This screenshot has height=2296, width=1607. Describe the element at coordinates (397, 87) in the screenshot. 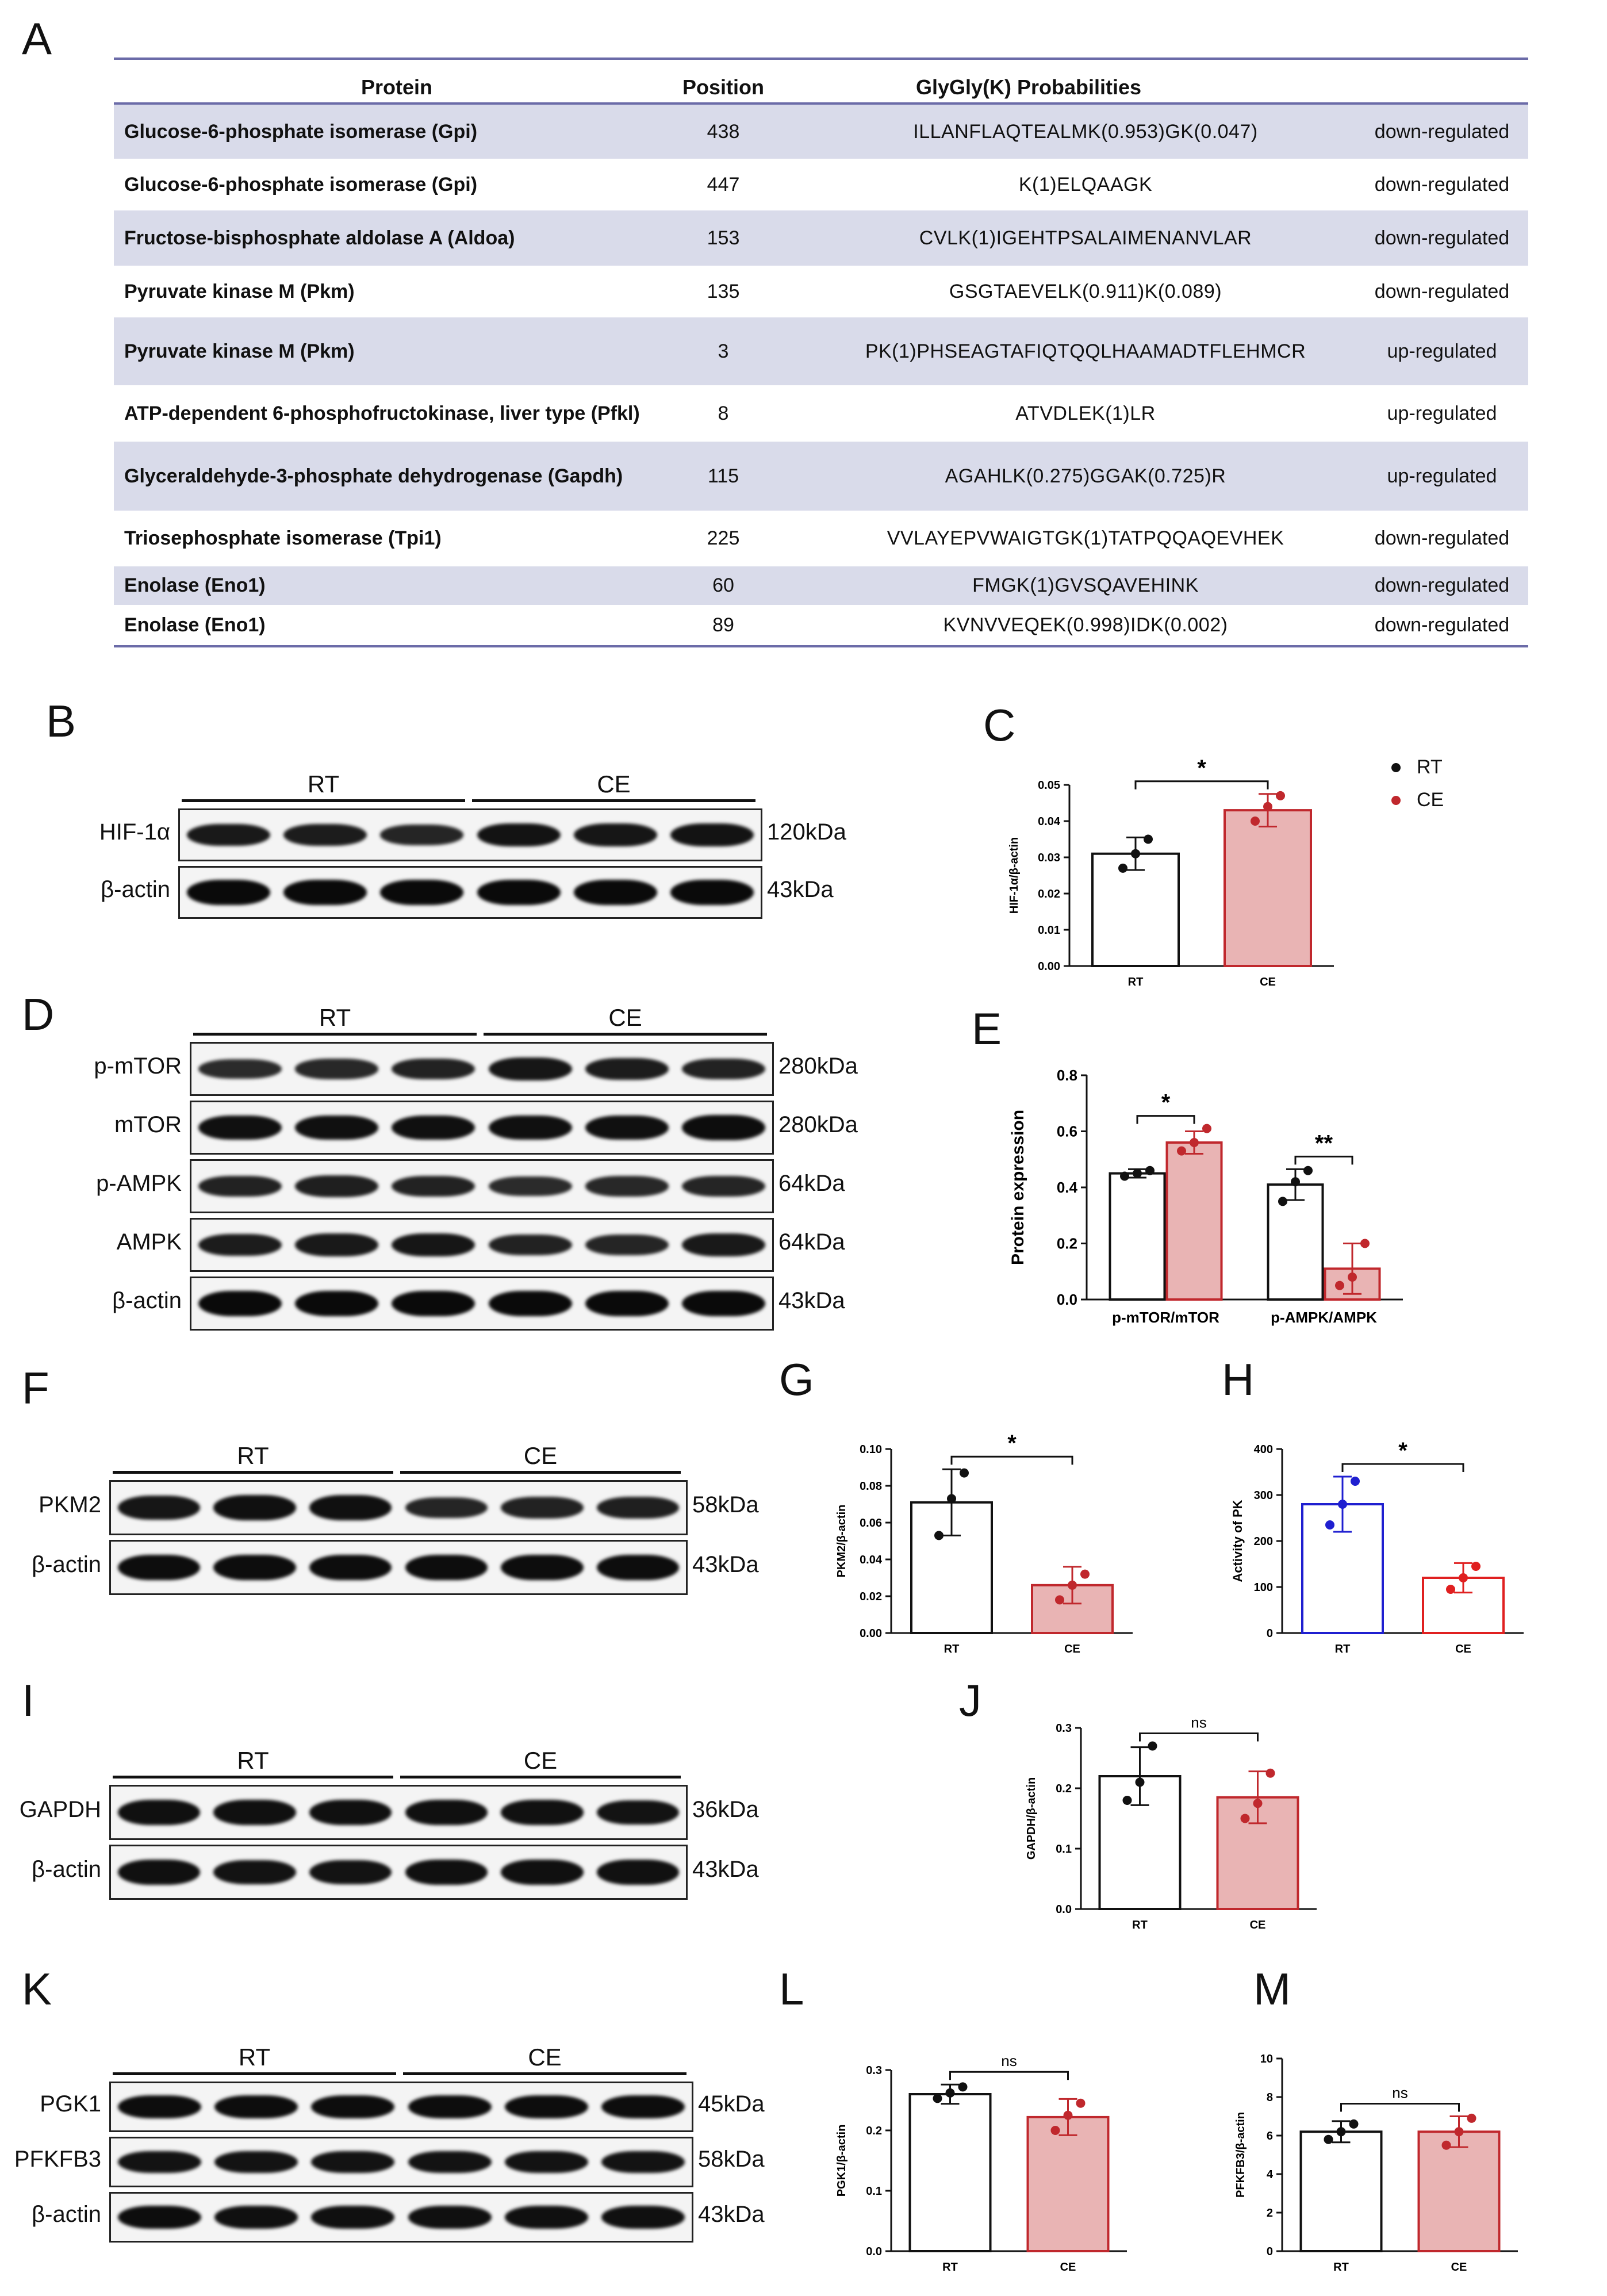

I see `header-protein: Protein` at that location.